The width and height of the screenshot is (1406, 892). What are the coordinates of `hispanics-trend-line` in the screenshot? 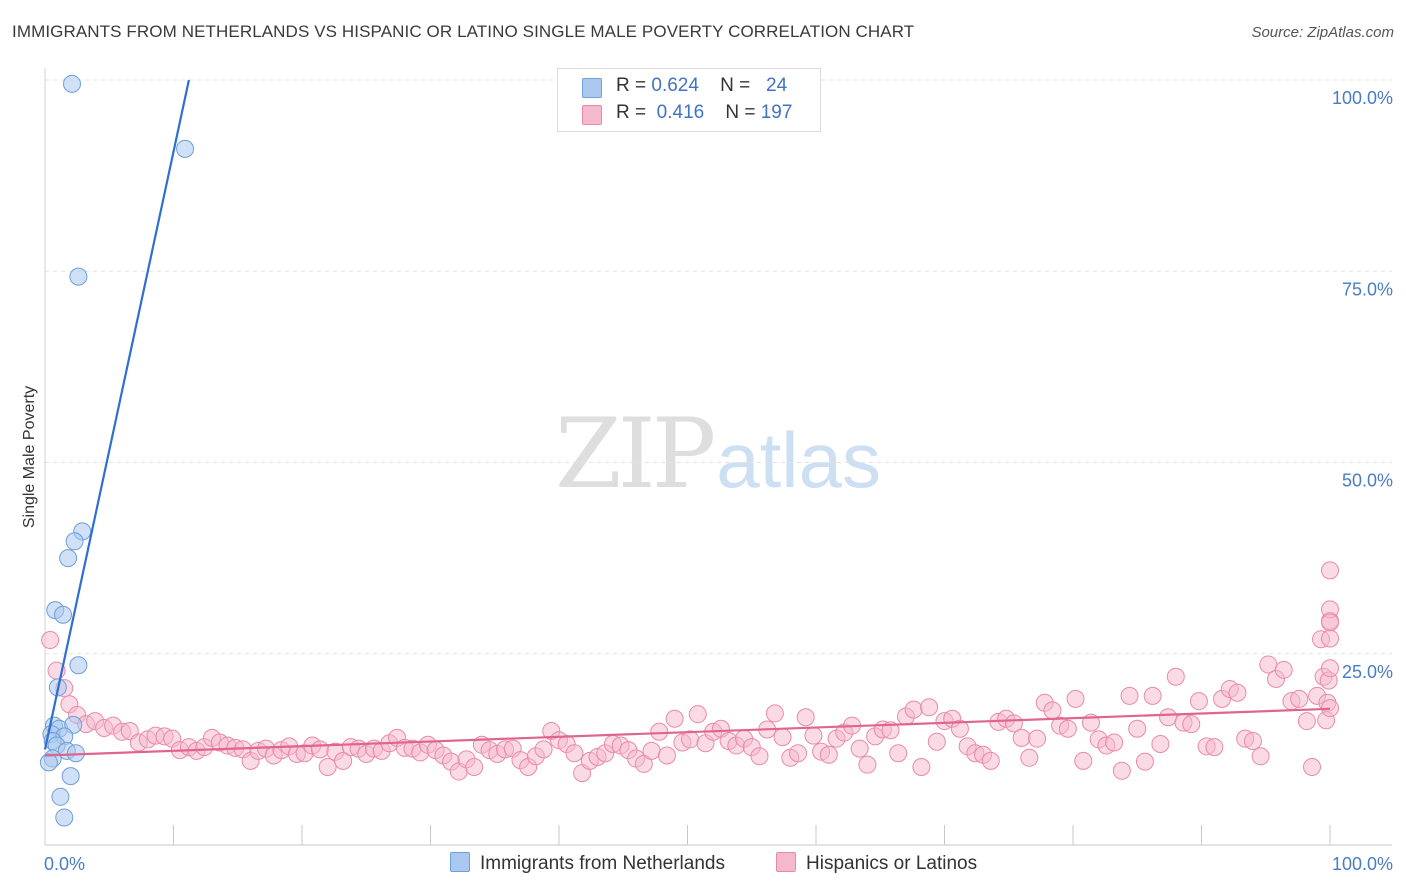 It's located at (687, 732).